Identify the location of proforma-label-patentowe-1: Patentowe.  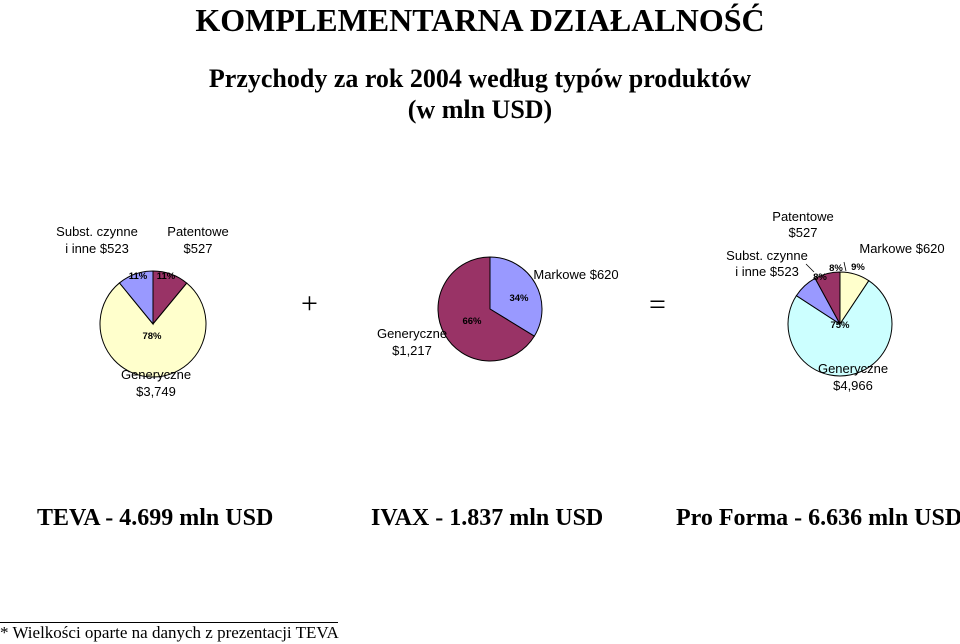
(802, 216).